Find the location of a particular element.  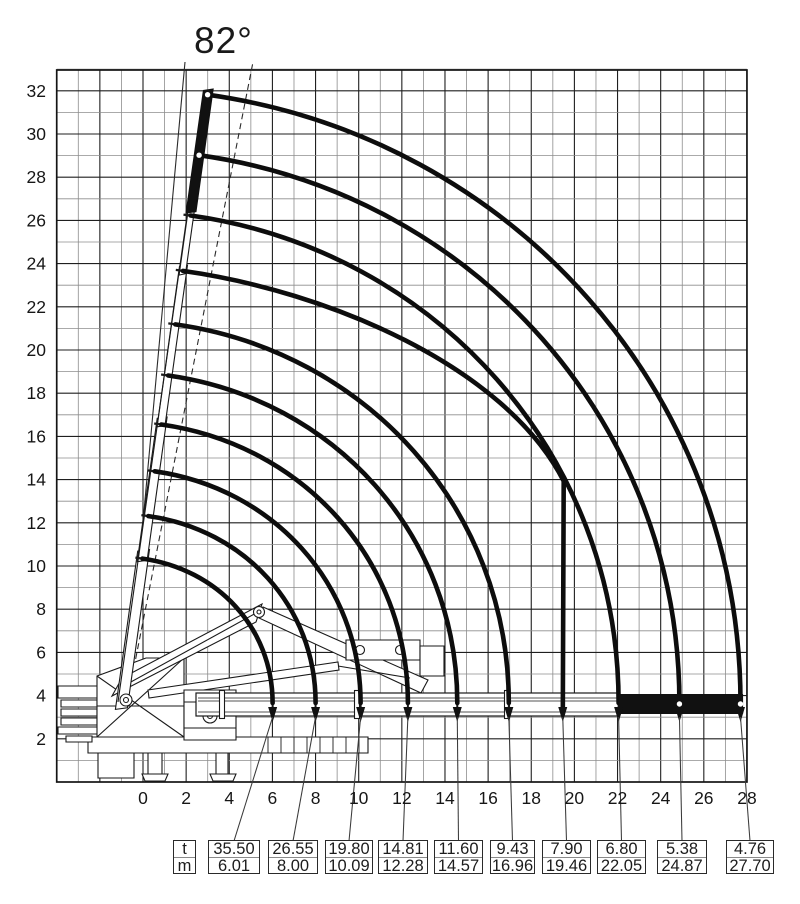

reach-m-value: 10.09 is located at coordinates (349, 865).